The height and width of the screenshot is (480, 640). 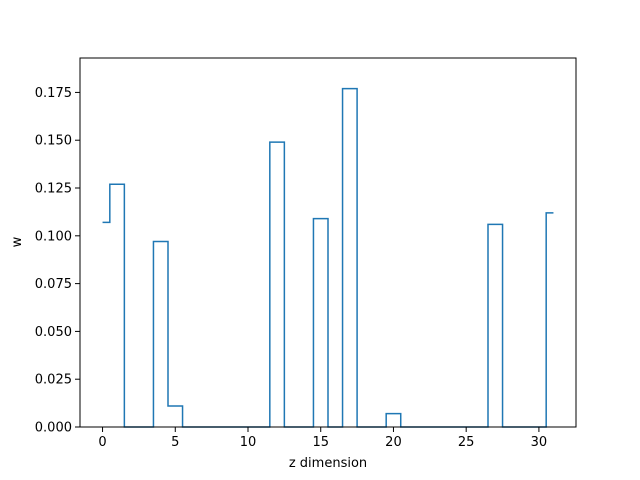 What do you see at coordinates (53, 332) in the screenshot?
I see `y-tick-label: 0.050` at bounding box center [53, 332].